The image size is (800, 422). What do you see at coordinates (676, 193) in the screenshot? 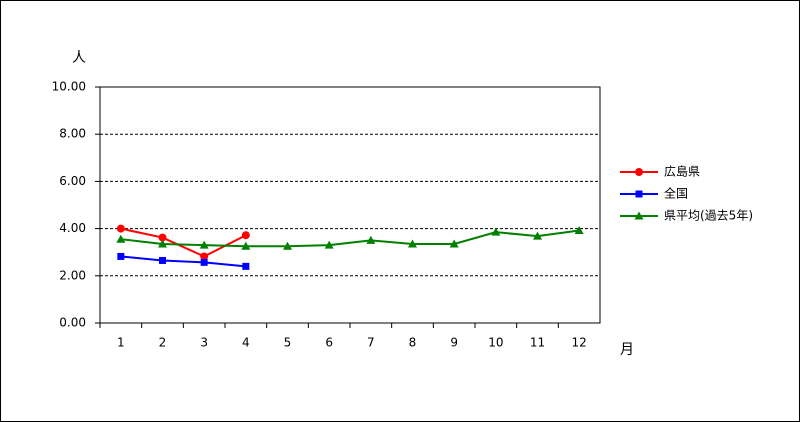
I see `legend-label: 全国` at bounding box center [676, 193].